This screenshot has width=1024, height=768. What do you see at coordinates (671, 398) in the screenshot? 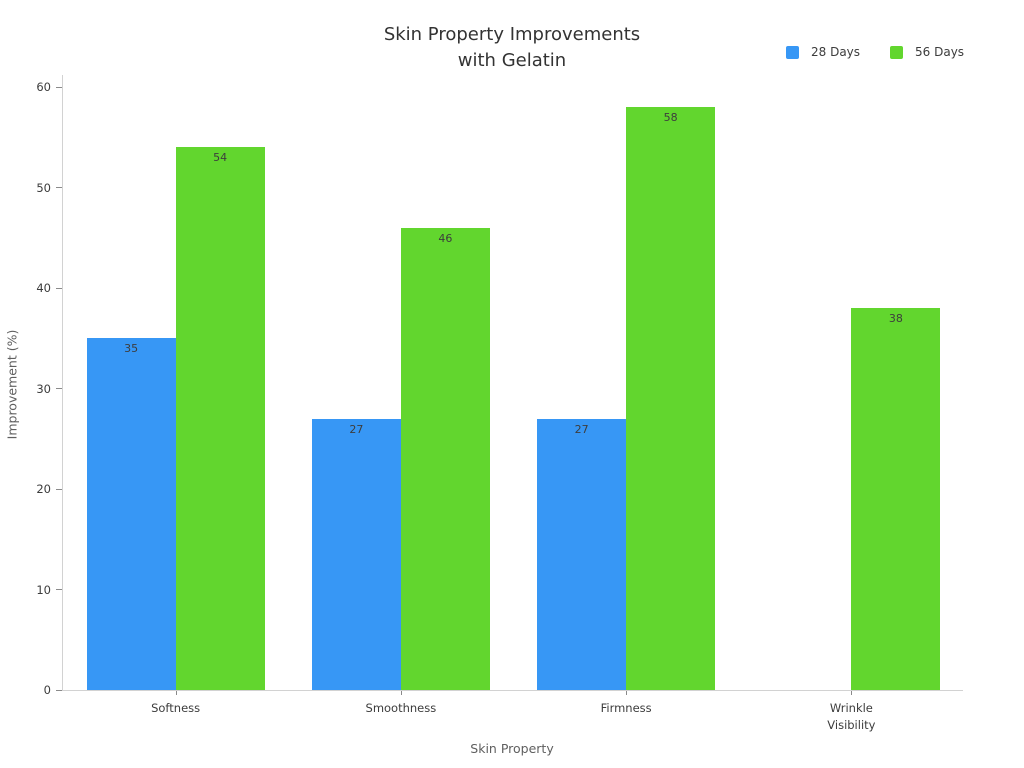
I see `bar-56-days-firmness: 58` at bounding box center [671, 398].